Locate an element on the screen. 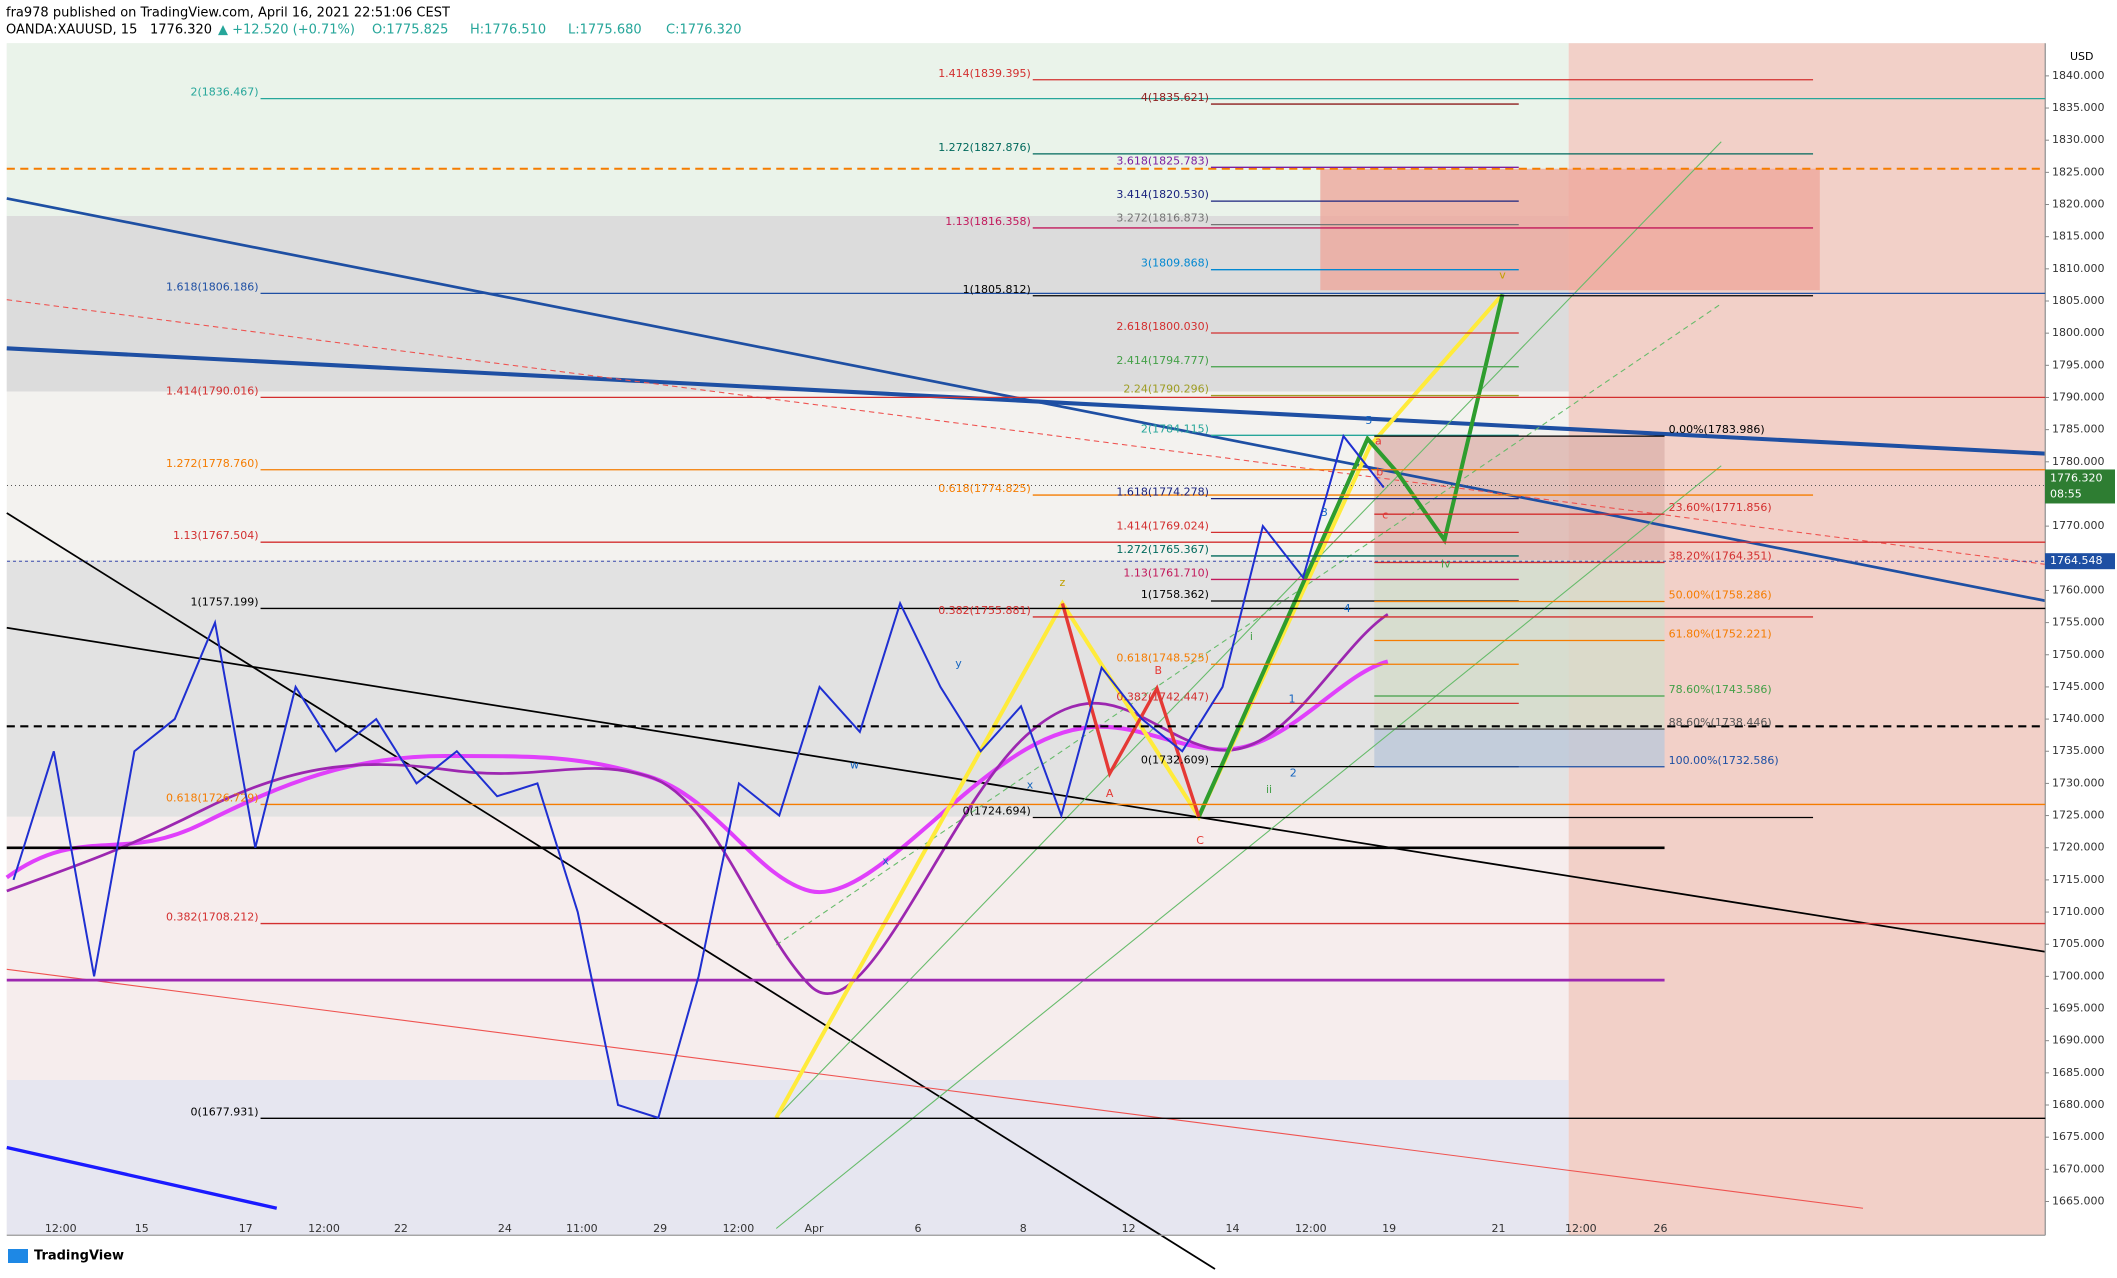 The height and width of the screenshot is (1278, 2117). y-tick-label: 1665.000 is located at coordinates (2078, 1200).